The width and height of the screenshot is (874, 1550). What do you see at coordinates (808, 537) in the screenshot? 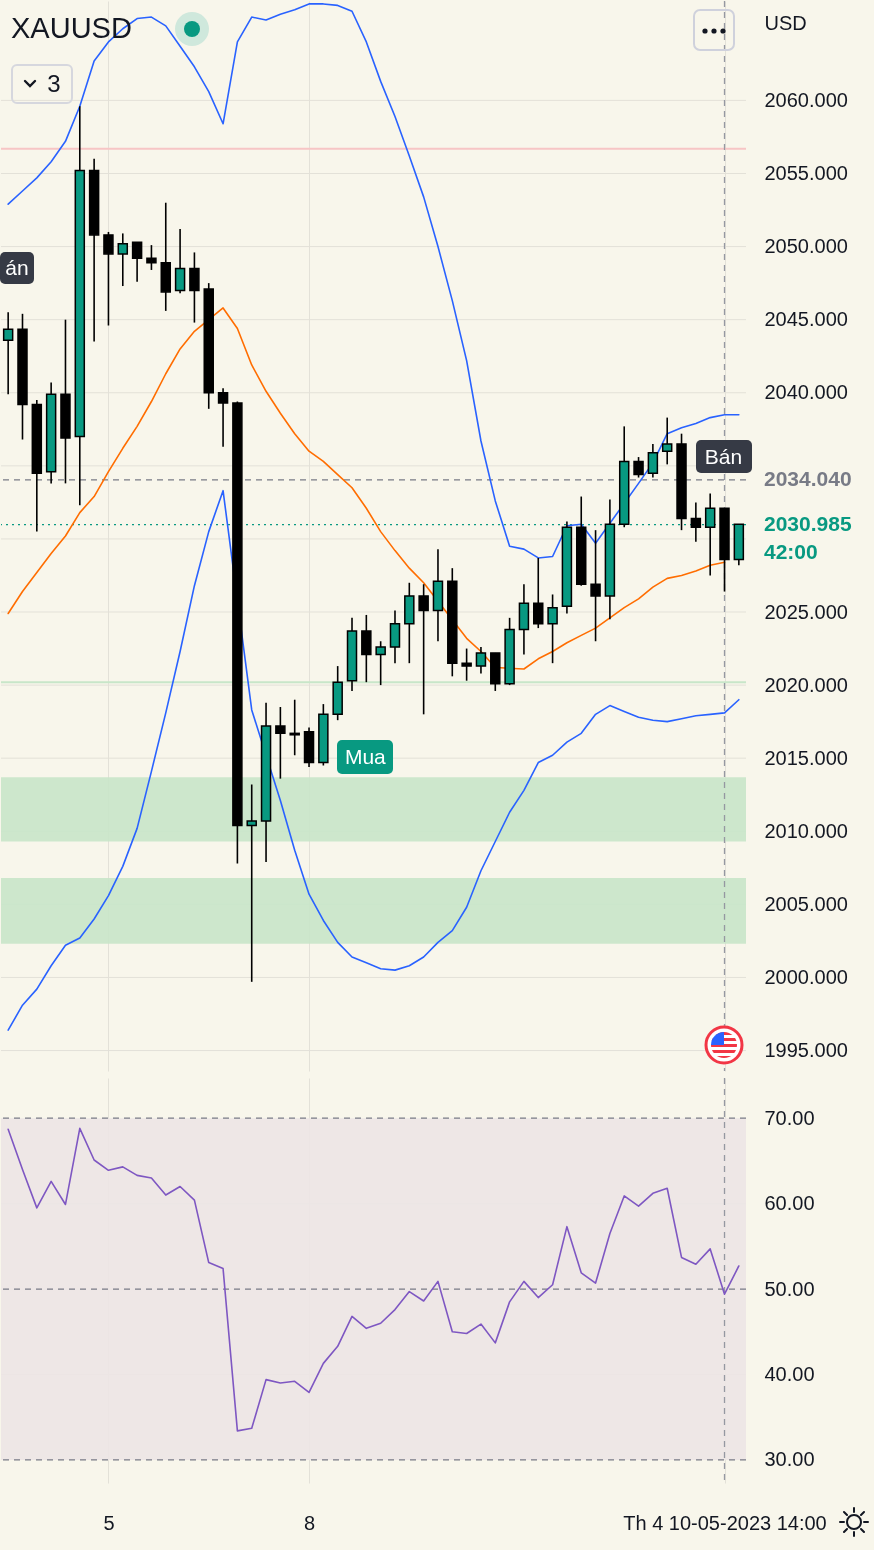
I see `ref-line-label: 2030.985 42:00` at bounding box center [808, 537].